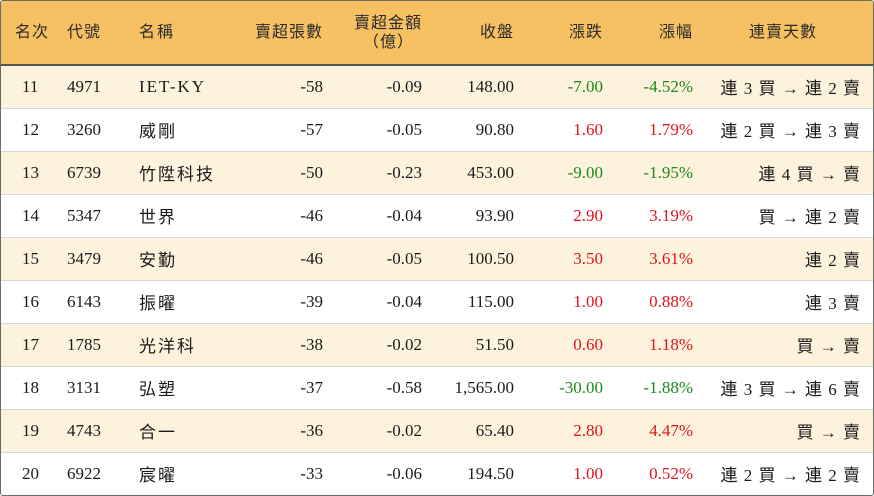  Describe the element at coordinates (311, 86) in the screenshot. I see `cell-net-sell-lots: -58` at that location.